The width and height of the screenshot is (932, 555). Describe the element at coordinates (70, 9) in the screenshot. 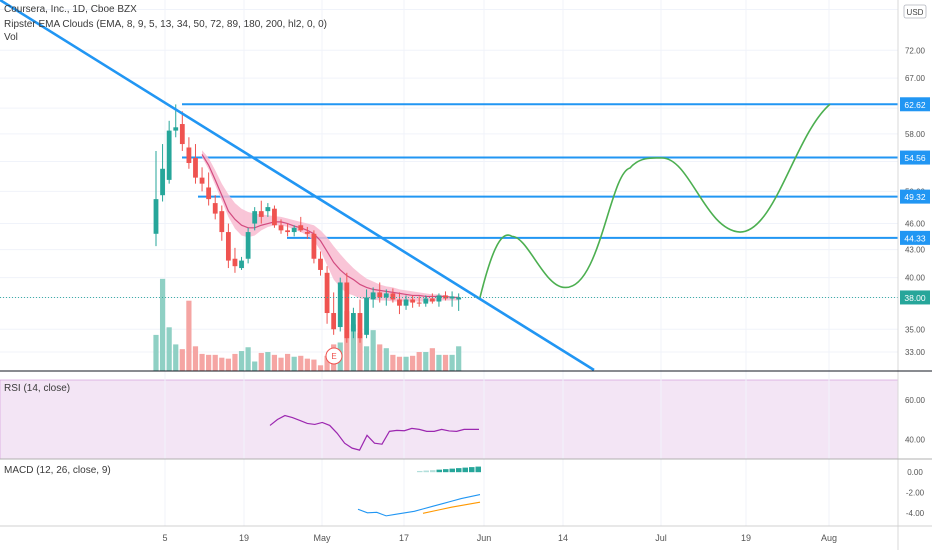

I see `symbol-legend: Coursera, Inc., 1D, Cboe BZX` at that location.